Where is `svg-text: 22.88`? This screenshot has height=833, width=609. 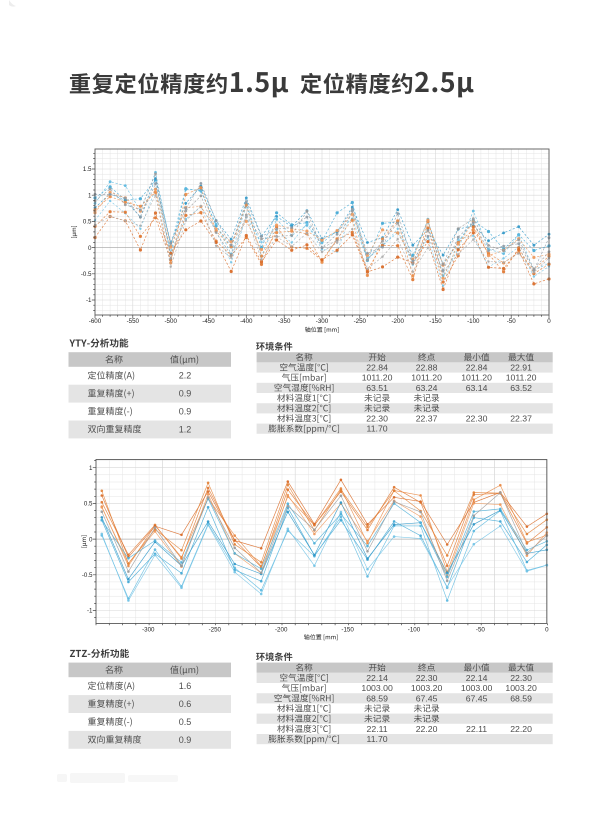
svg-text: 22.88 is located at coordinates (427, 368).